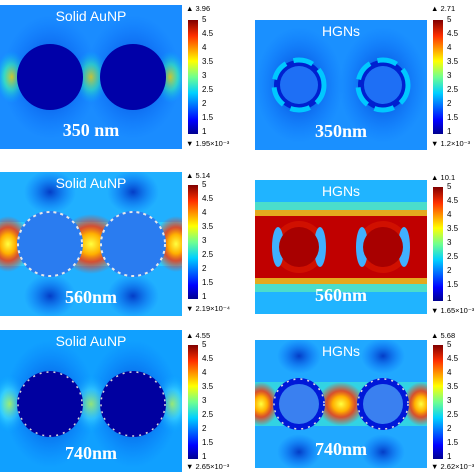 This screenshot has width=474, height=474. I want to click on field-map-panel: Solid AuNP 740nm, so click(91, 401).